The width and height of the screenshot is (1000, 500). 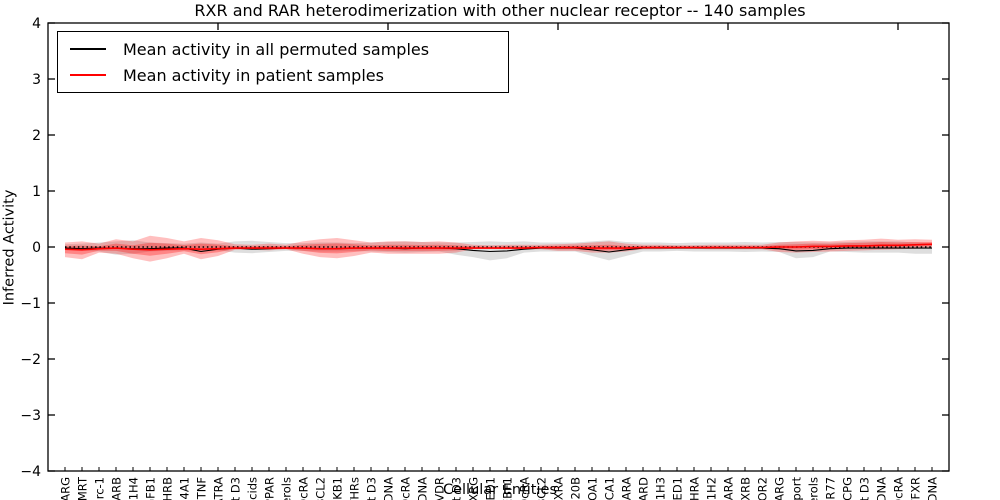 What do you see at coordinates (304, 488) in the screenshot?
I see `x-category-label: mol:9cRA` at bounding box center [304, 488].